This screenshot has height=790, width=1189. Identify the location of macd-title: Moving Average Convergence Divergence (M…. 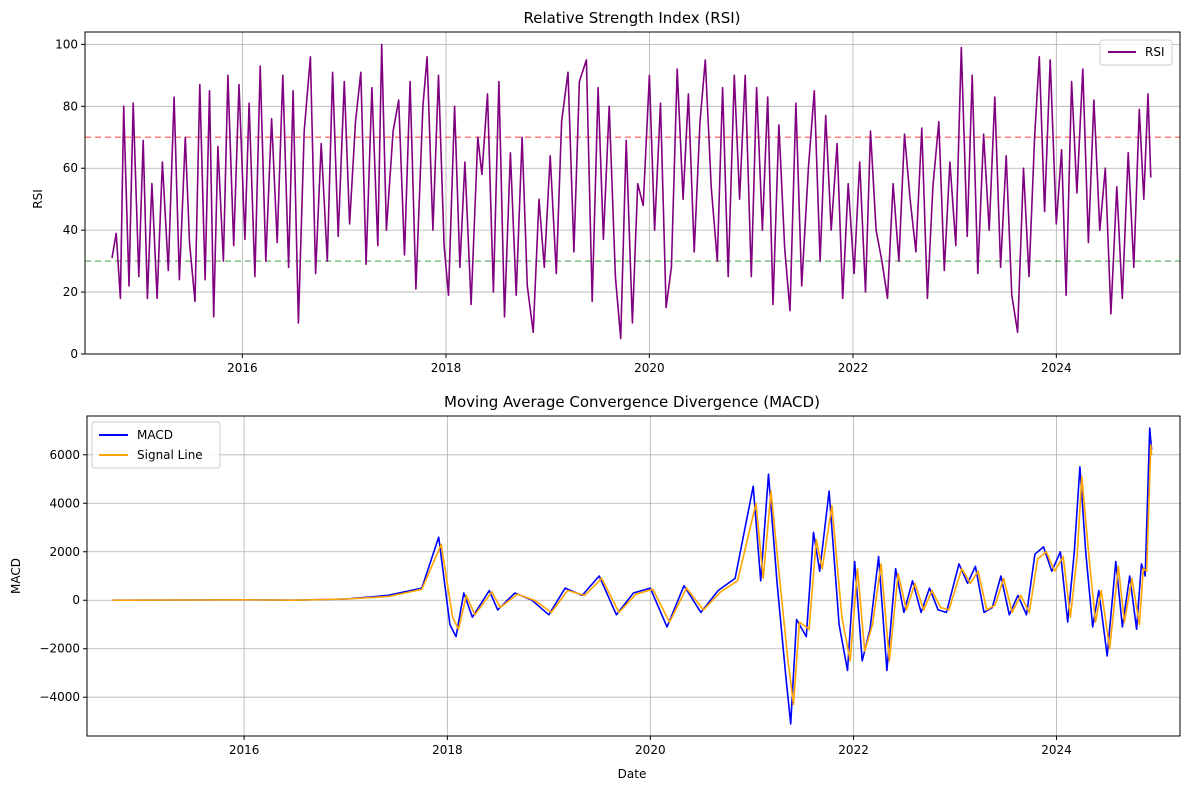
(632, 402).